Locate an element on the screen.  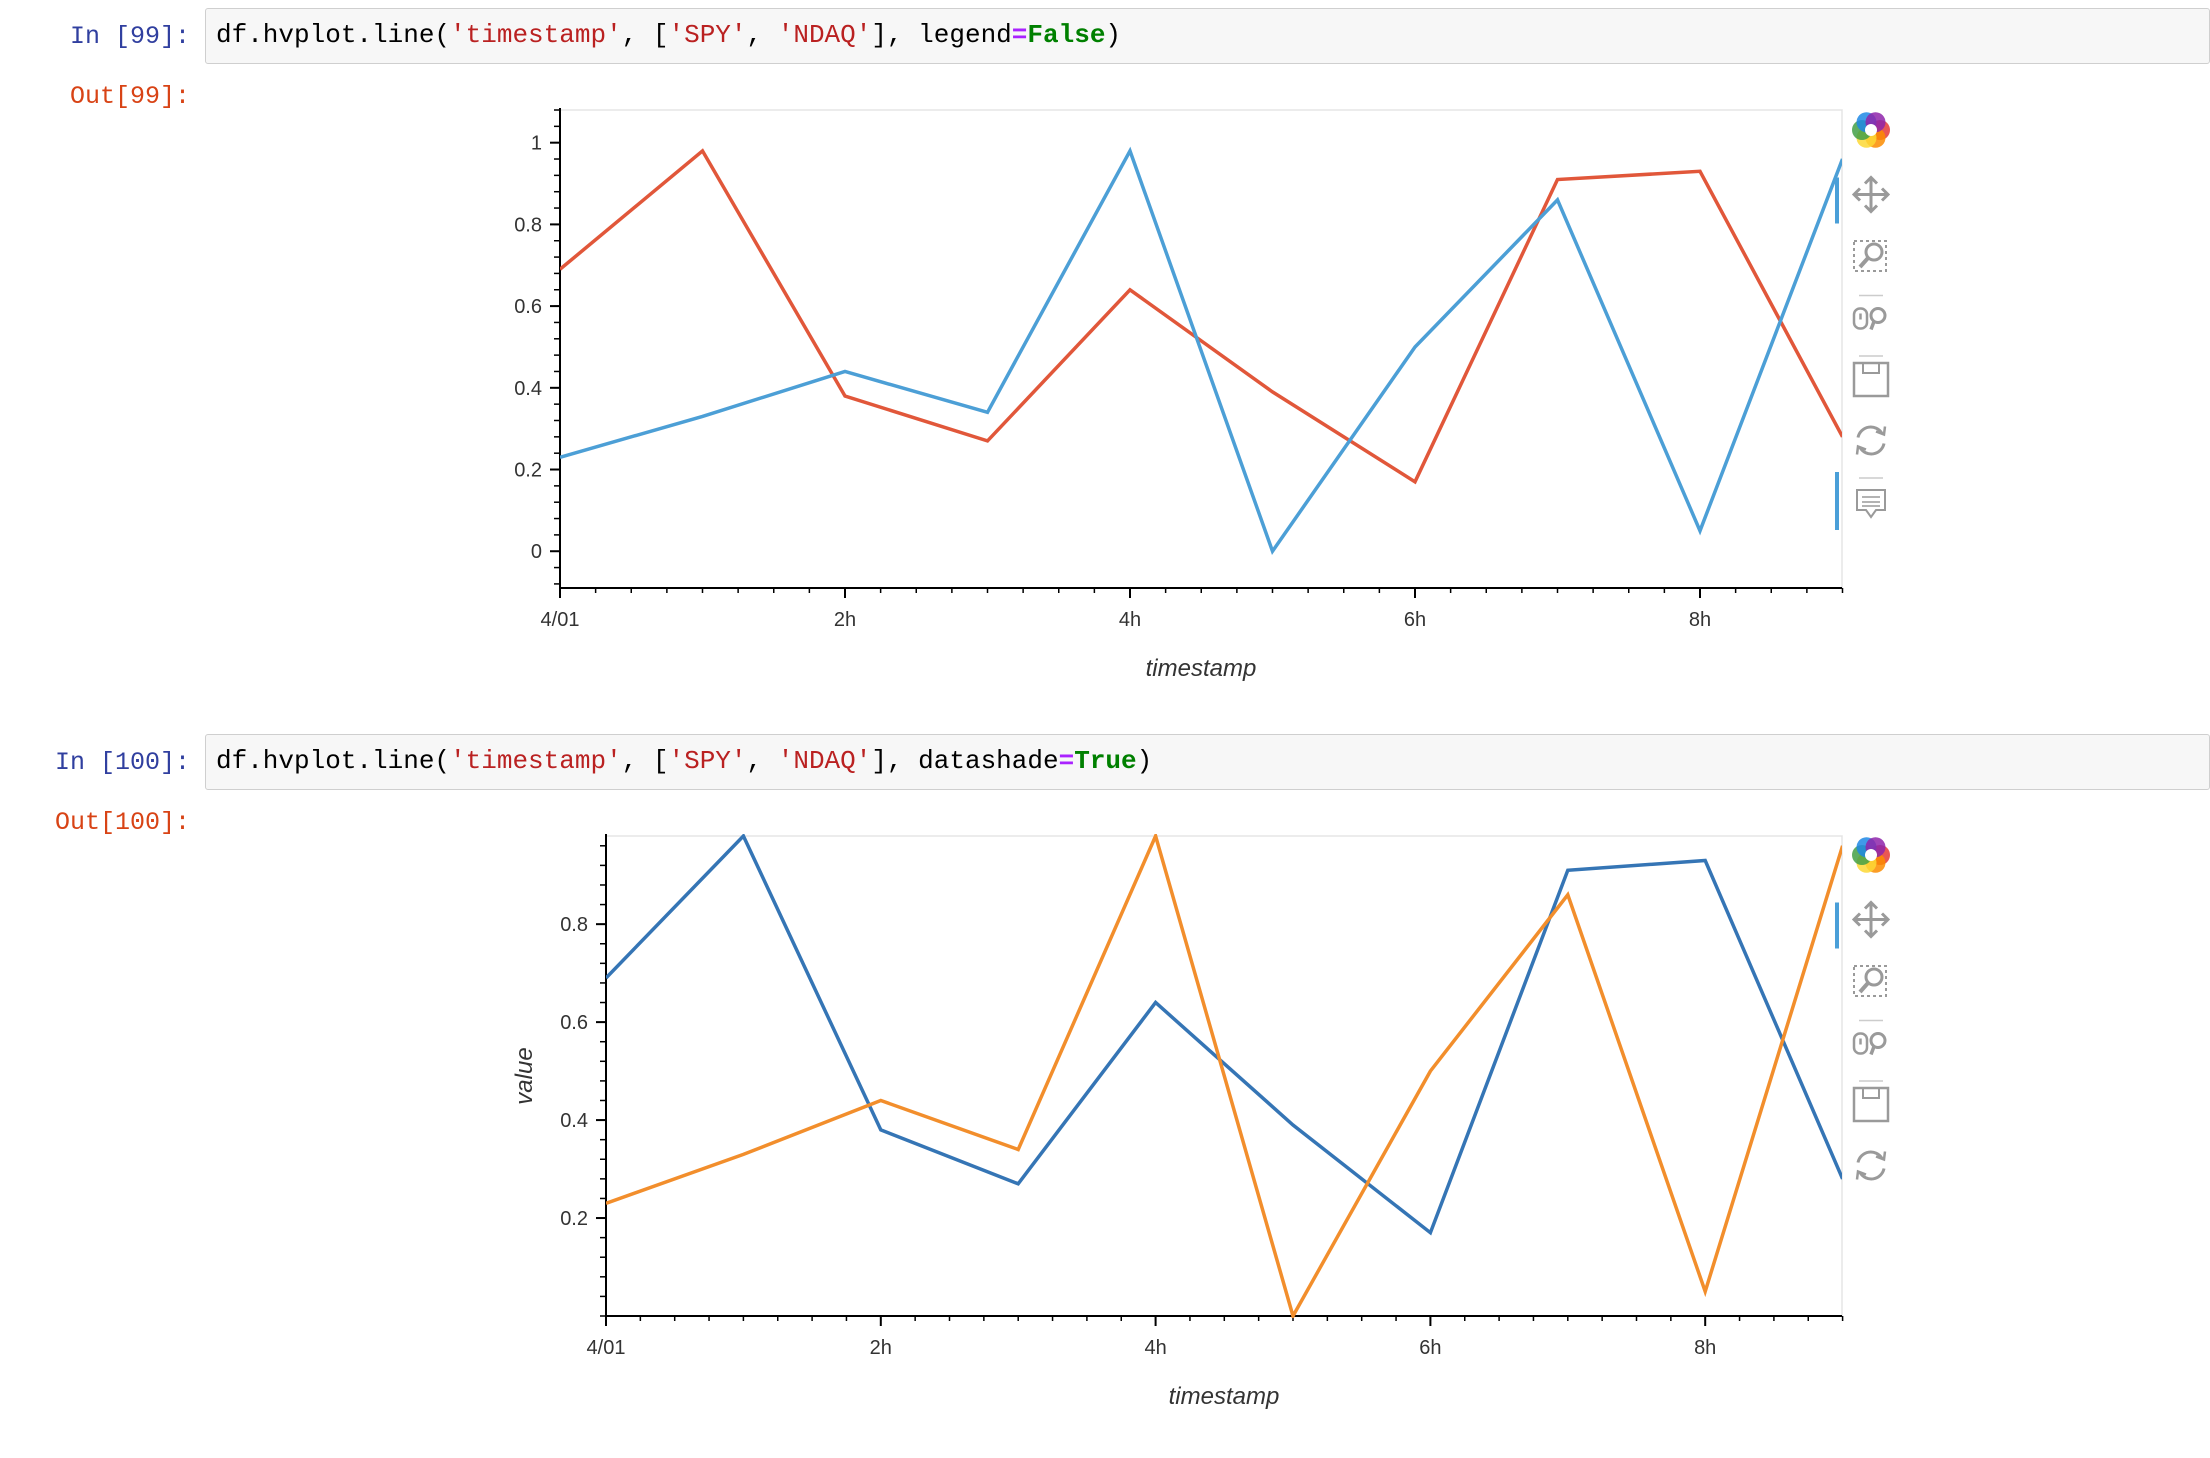
in-prompt-100: In [100]: is located at coordinates (122, 762).